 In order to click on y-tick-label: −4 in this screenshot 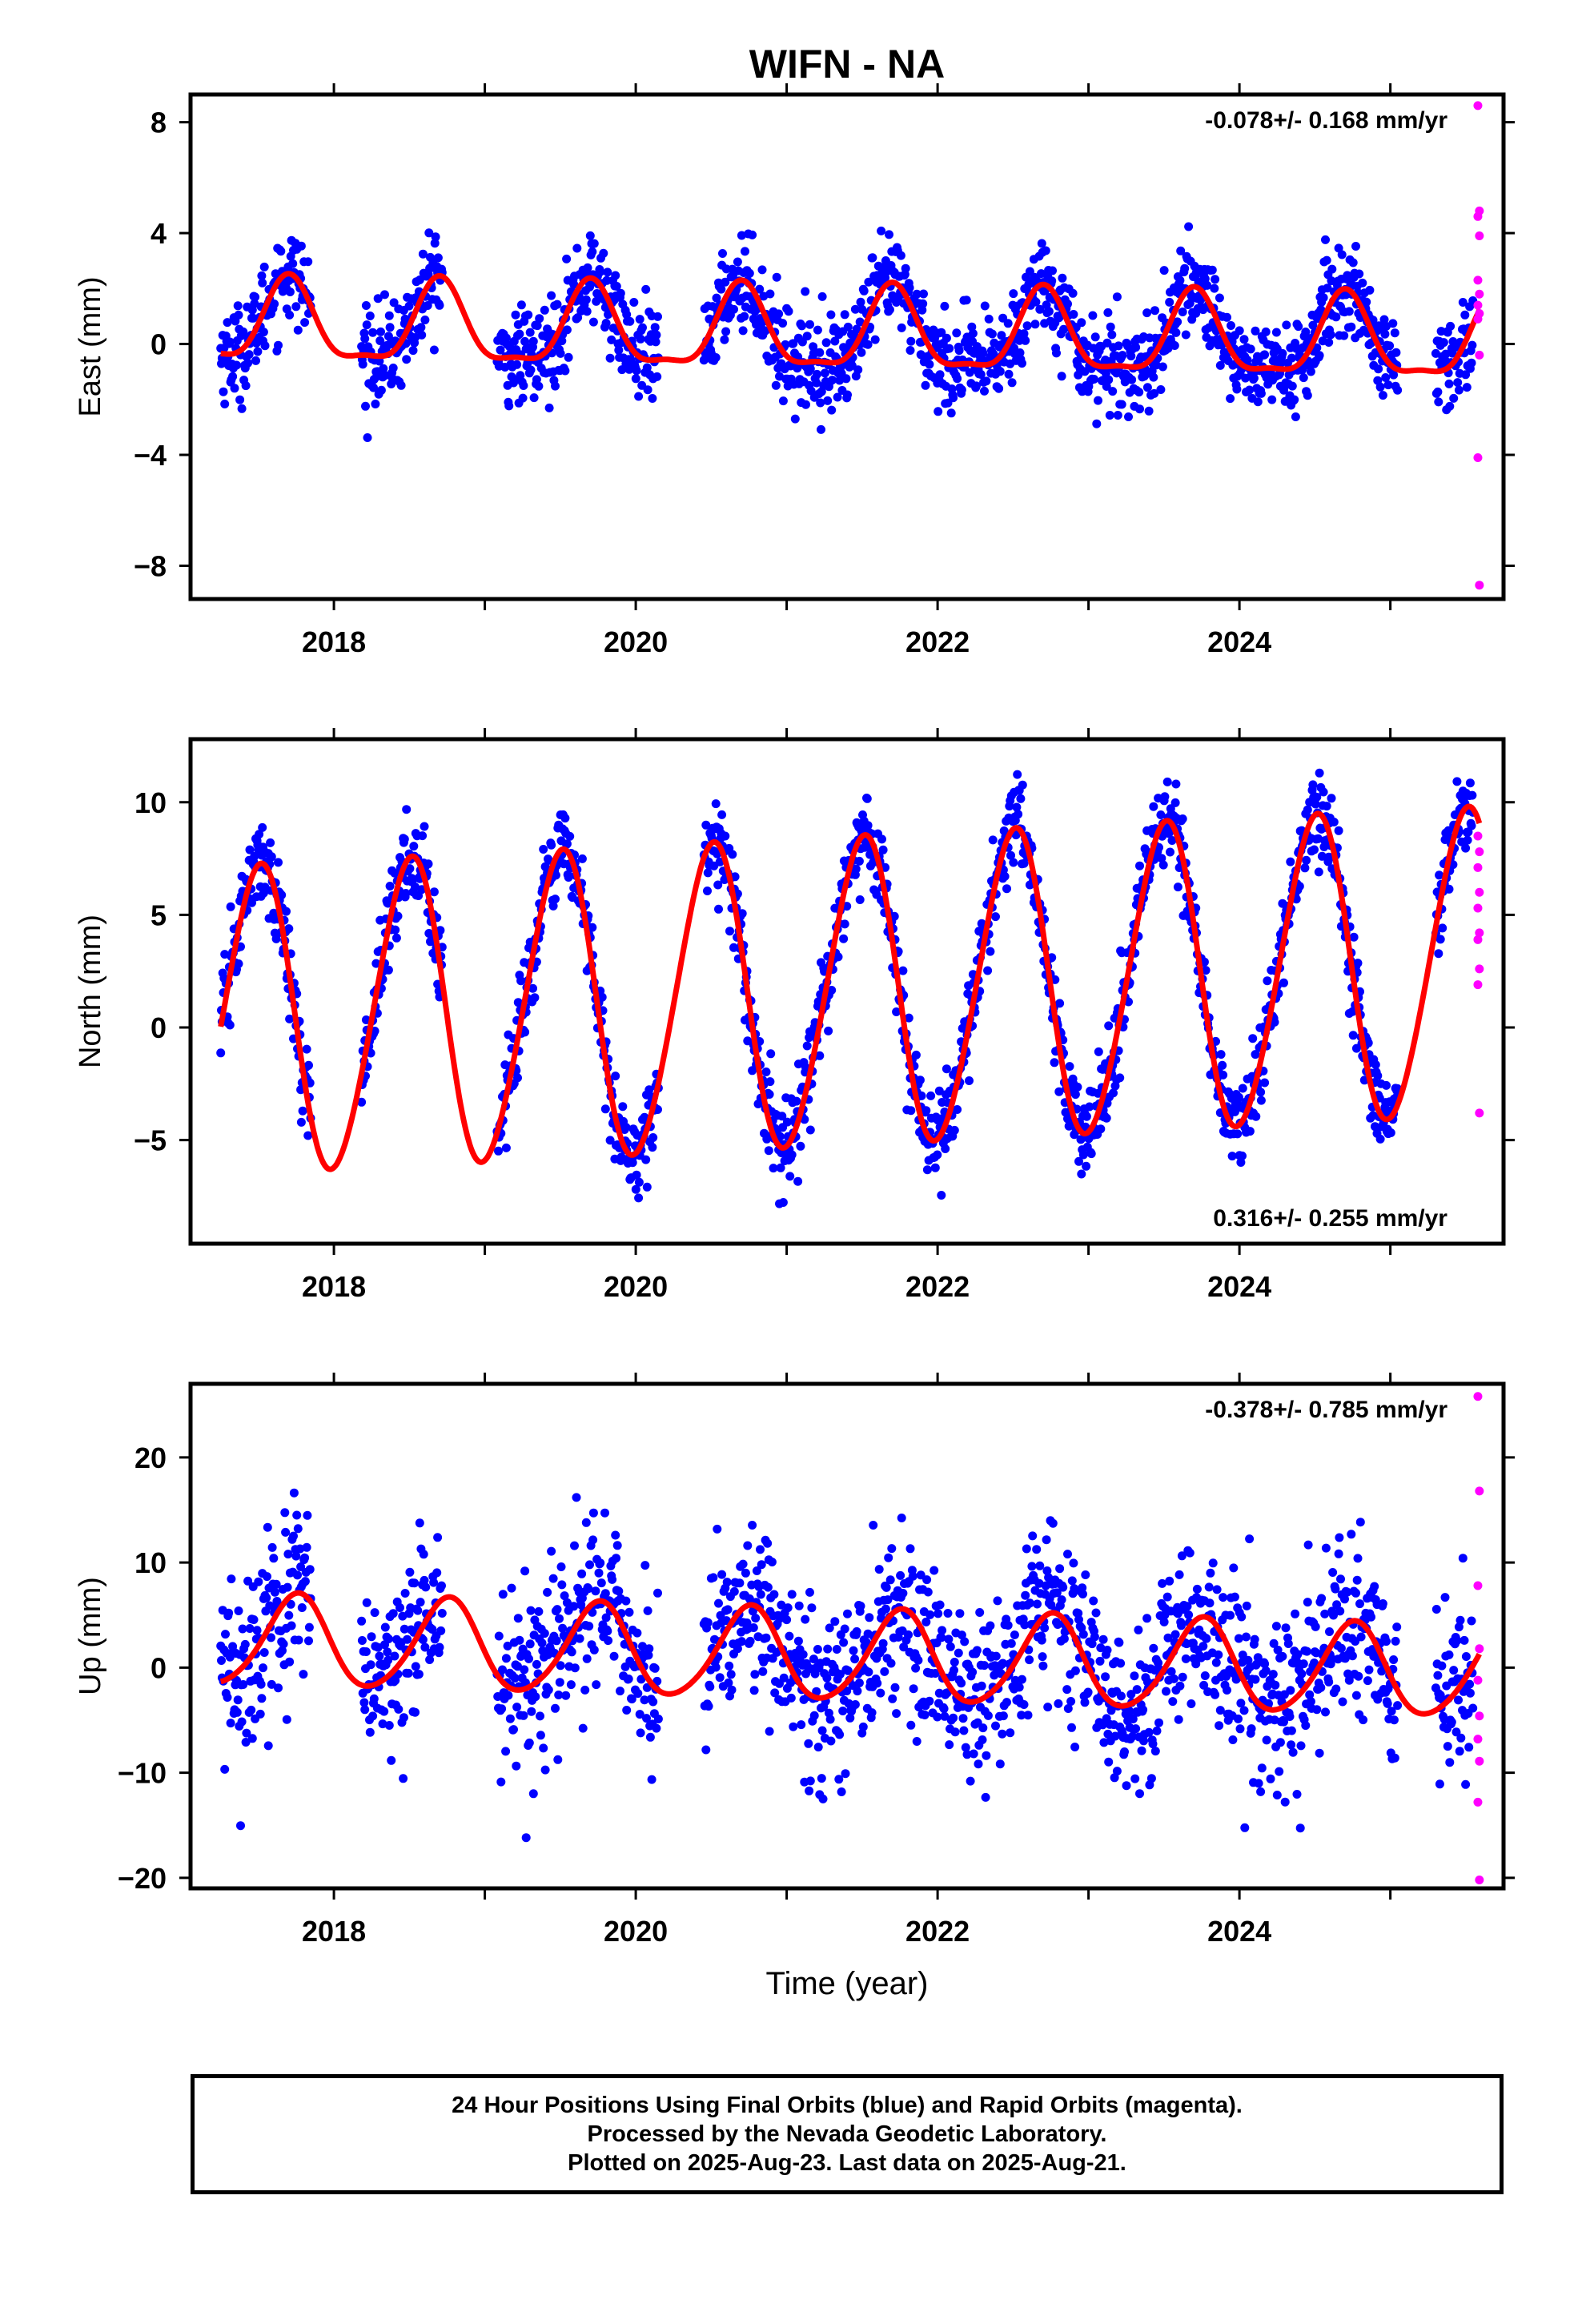, I will do `click(151, 456)`.